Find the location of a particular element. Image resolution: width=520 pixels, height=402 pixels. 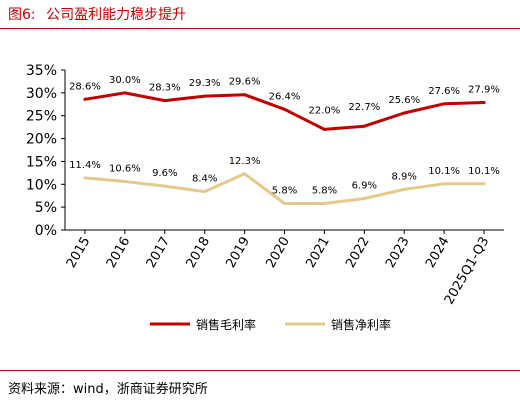

data-label: 27.9% is located at coordinates (484, 89).